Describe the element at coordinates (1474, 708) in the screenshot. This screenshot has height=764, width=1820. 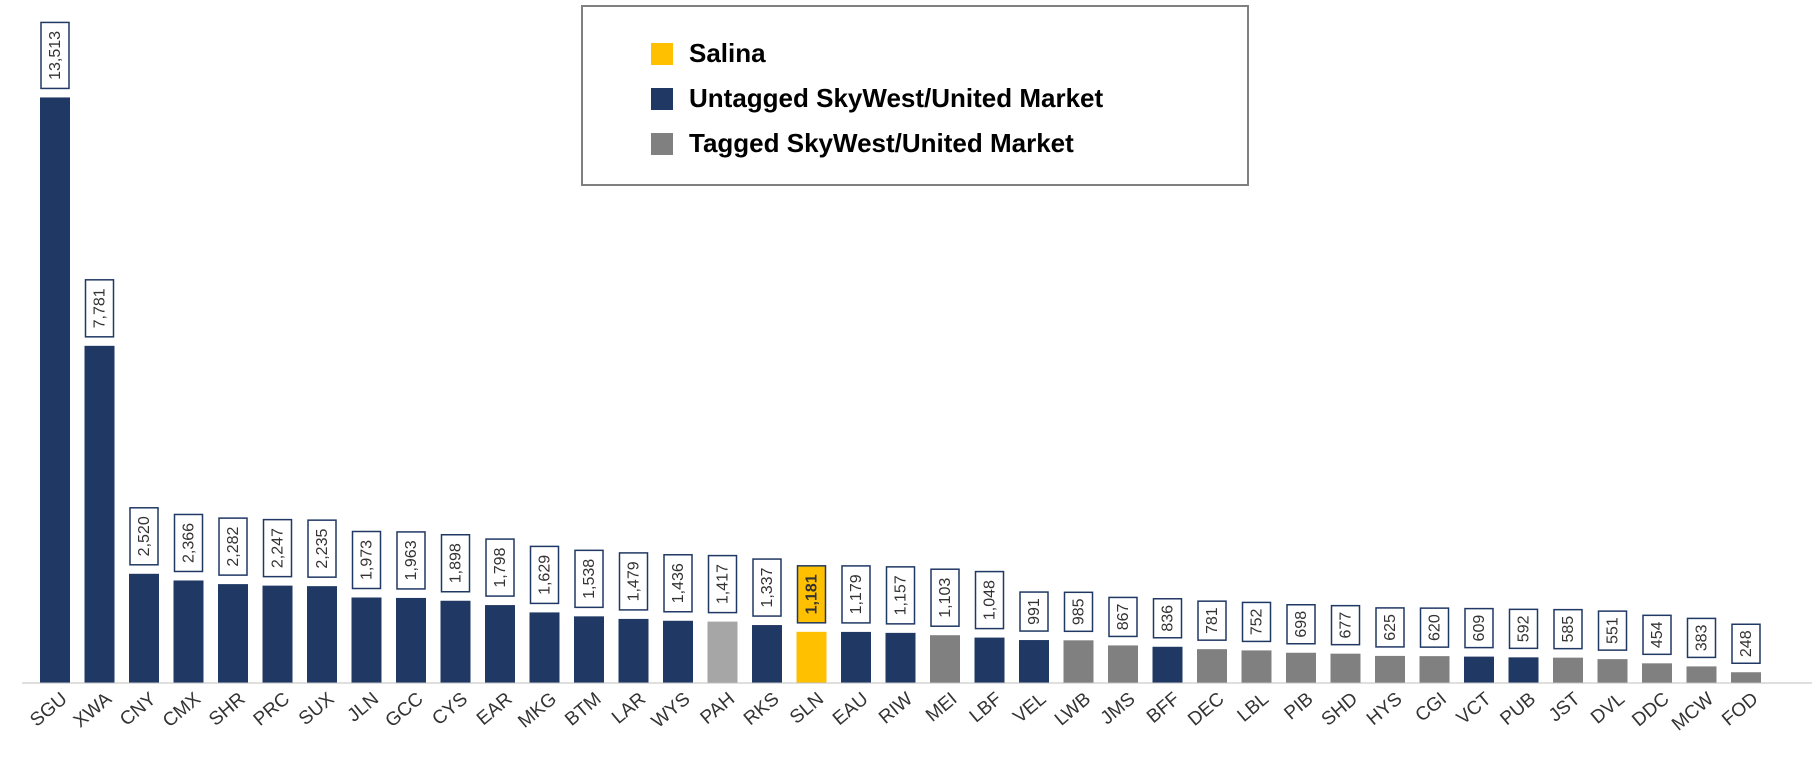
I see `x-tick-label: VCT` at that location.